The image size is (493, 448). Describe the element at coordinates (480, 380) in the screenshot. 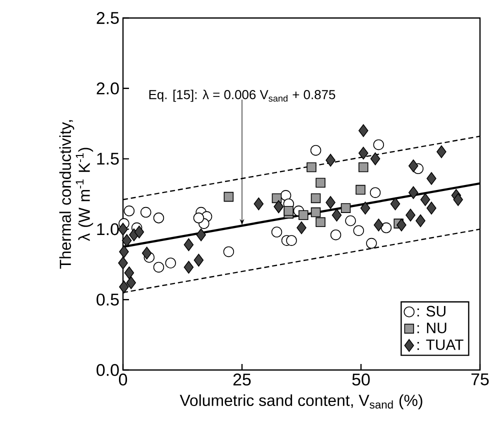

I see `x-tick-label: 75` at that location.